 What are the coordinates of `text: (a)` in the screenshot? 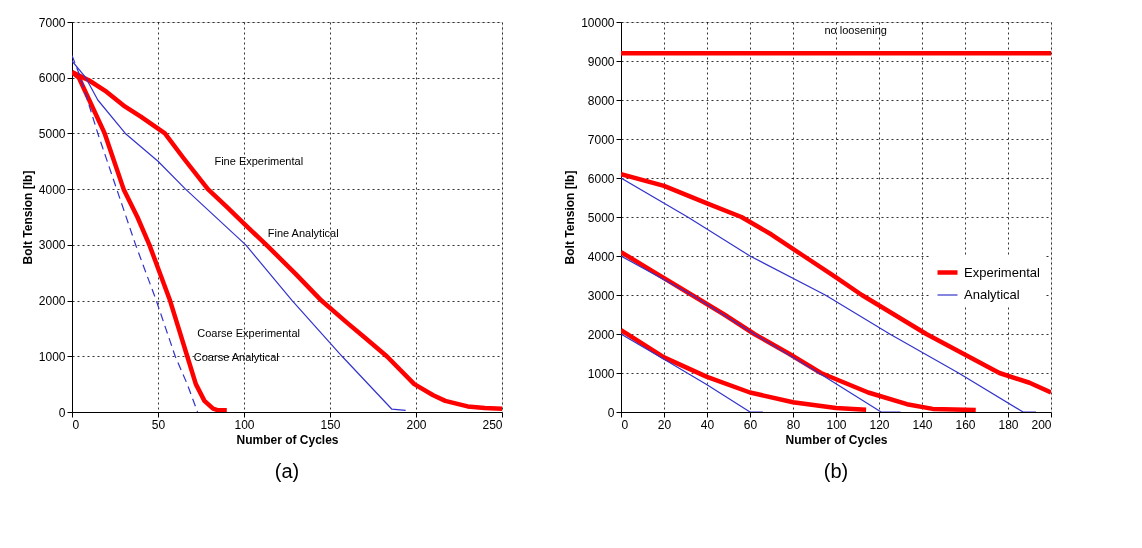 It's located at (287, 471).